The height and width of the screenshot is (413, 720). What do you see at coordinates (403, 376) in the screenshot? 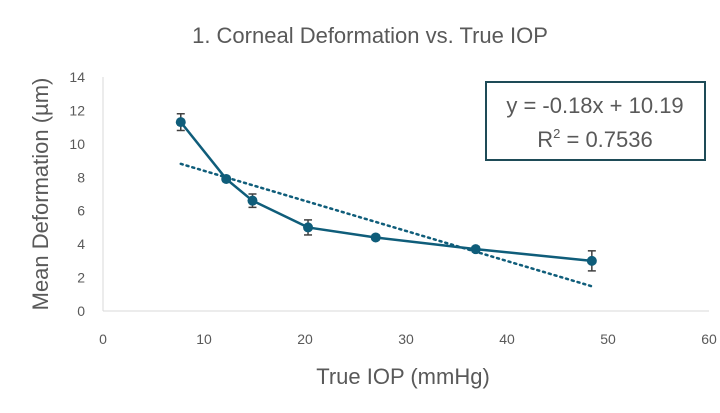
I see `x-axis-label: True IOP (mmHg)` at bounding box center [403, 376].